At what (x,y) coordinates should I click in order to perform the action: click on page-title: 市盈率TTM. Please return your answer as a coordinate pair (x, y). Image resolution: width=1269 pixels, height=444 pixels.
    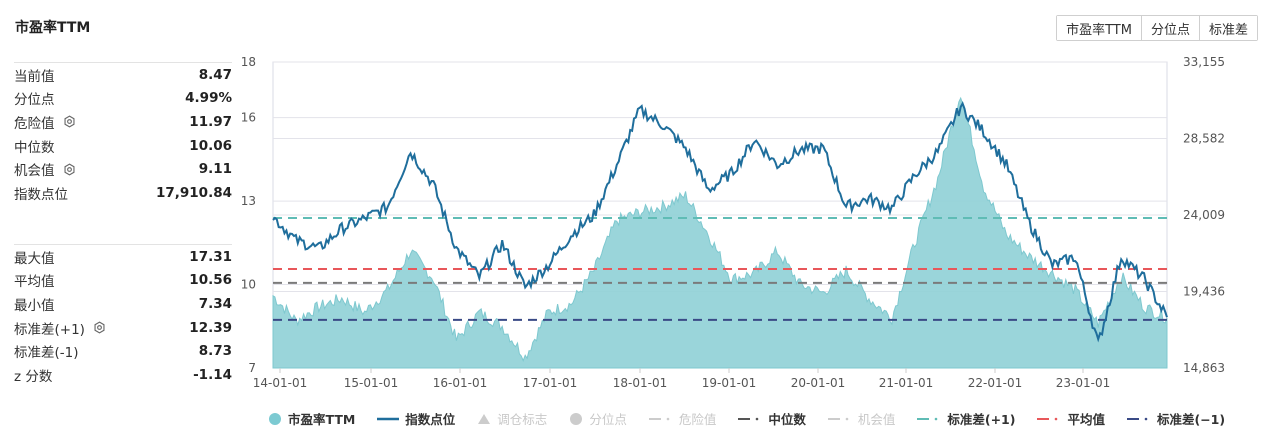
    Looking at the image, I should click on (53, 28).